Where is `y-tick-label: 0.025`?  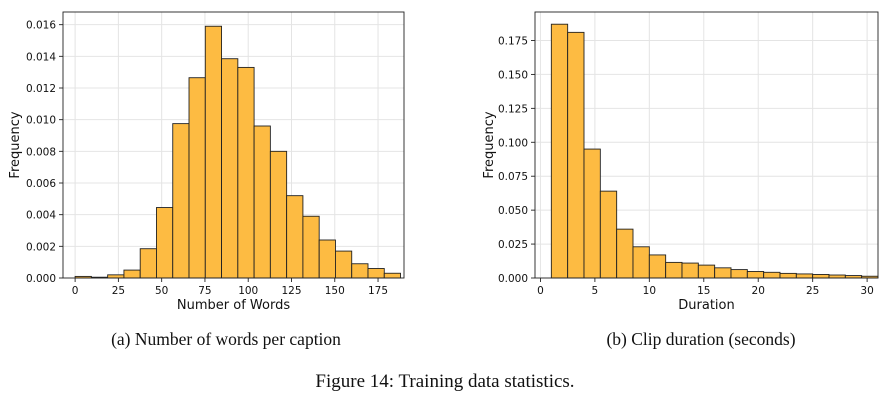
y-tick-label: 0.025 is located at coordinates (513, 245).